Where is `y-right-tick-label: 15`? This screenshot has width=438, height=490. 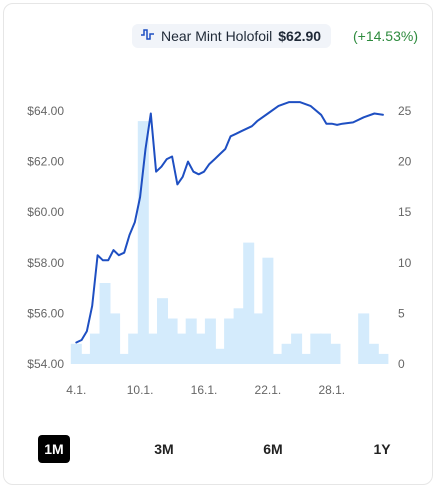
y-right-tick-label: 15 is located at coordinates (405, 212).